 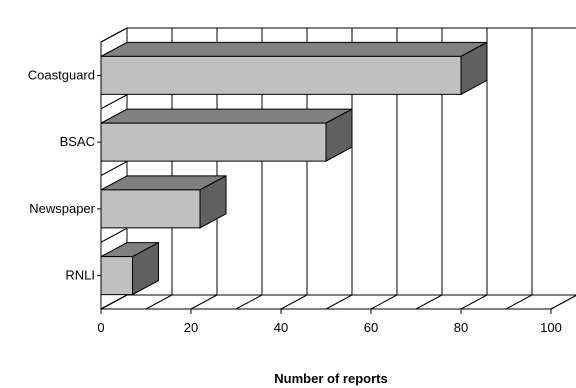 I want to click on x-tick-label: 0, so click(x=100, y=327).